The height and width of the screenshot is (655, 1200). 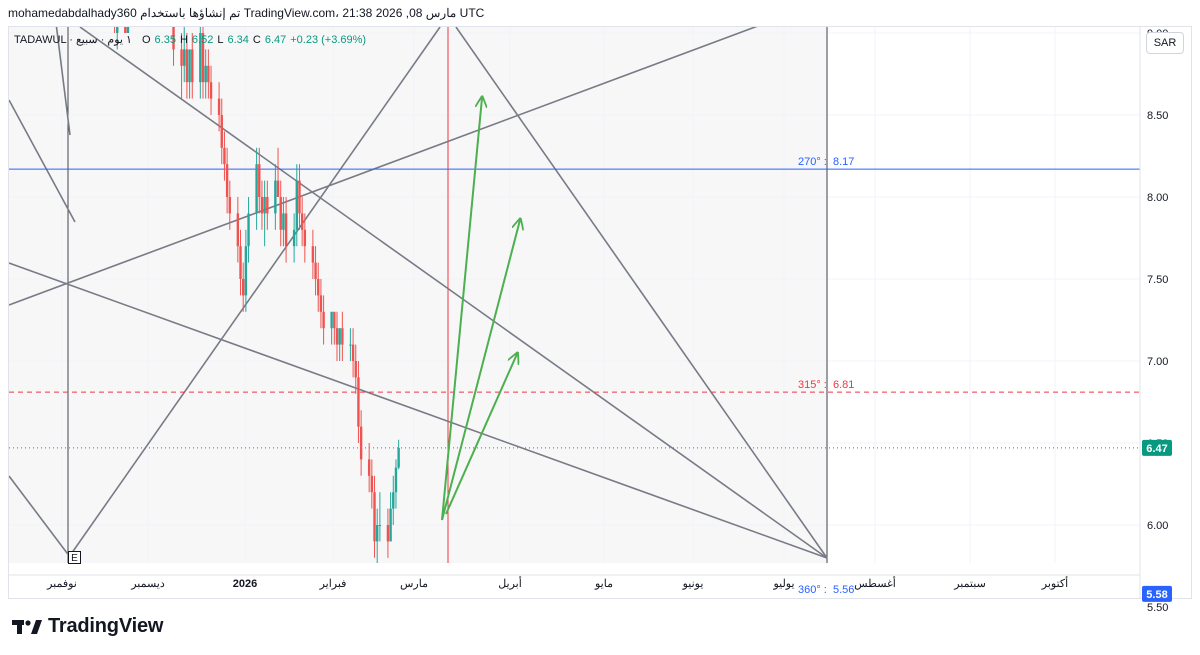 I want to click on tradingview-logo: TradingView, so click(x=87, y=626).